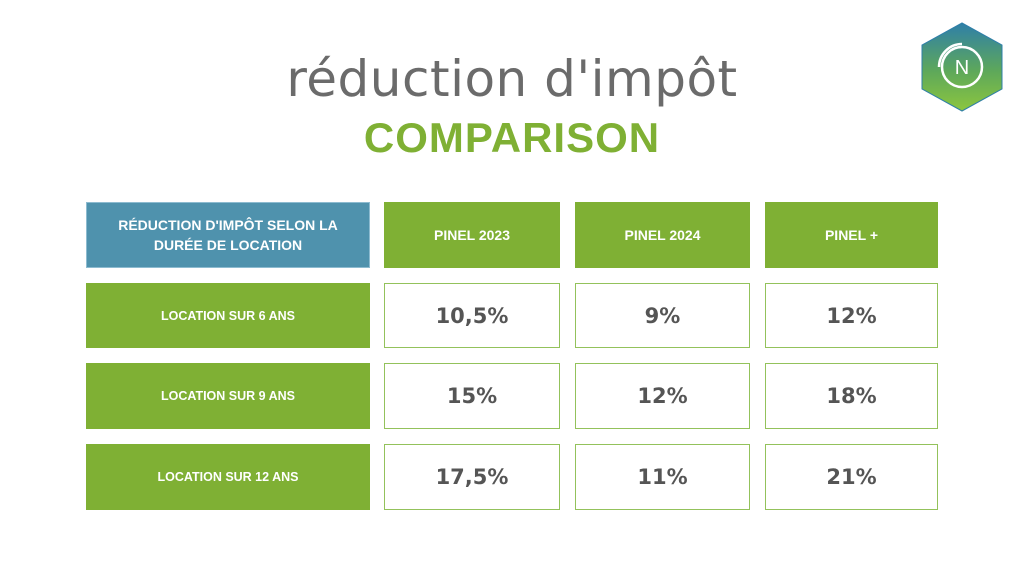  What do you see at coordinates (228, 315) in the screenshot?
I see `row-label-6-ans: LOCATION SUR 6 ANS` at bounding box center [228, 315].